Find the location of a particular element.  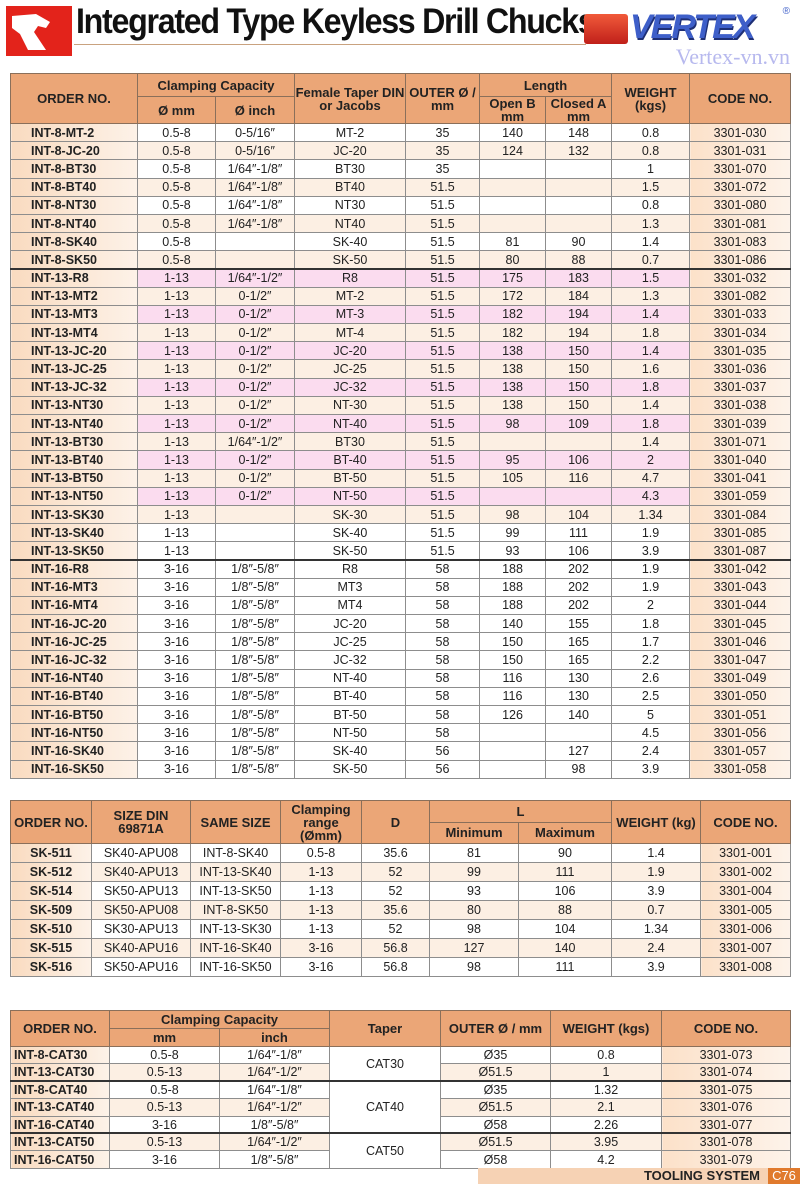

cell-clamp-mm: 0.5-8 is located at coordinates (176, 169).